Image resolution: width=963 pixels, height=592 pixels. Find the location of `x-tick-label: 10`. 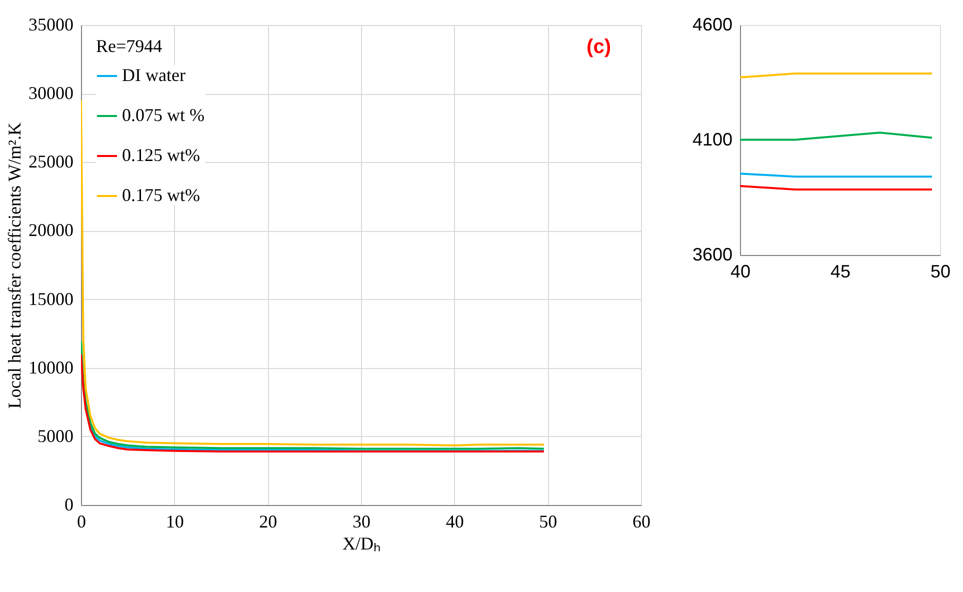

x-tick-label: 10 is located at coordinates (175, 522).